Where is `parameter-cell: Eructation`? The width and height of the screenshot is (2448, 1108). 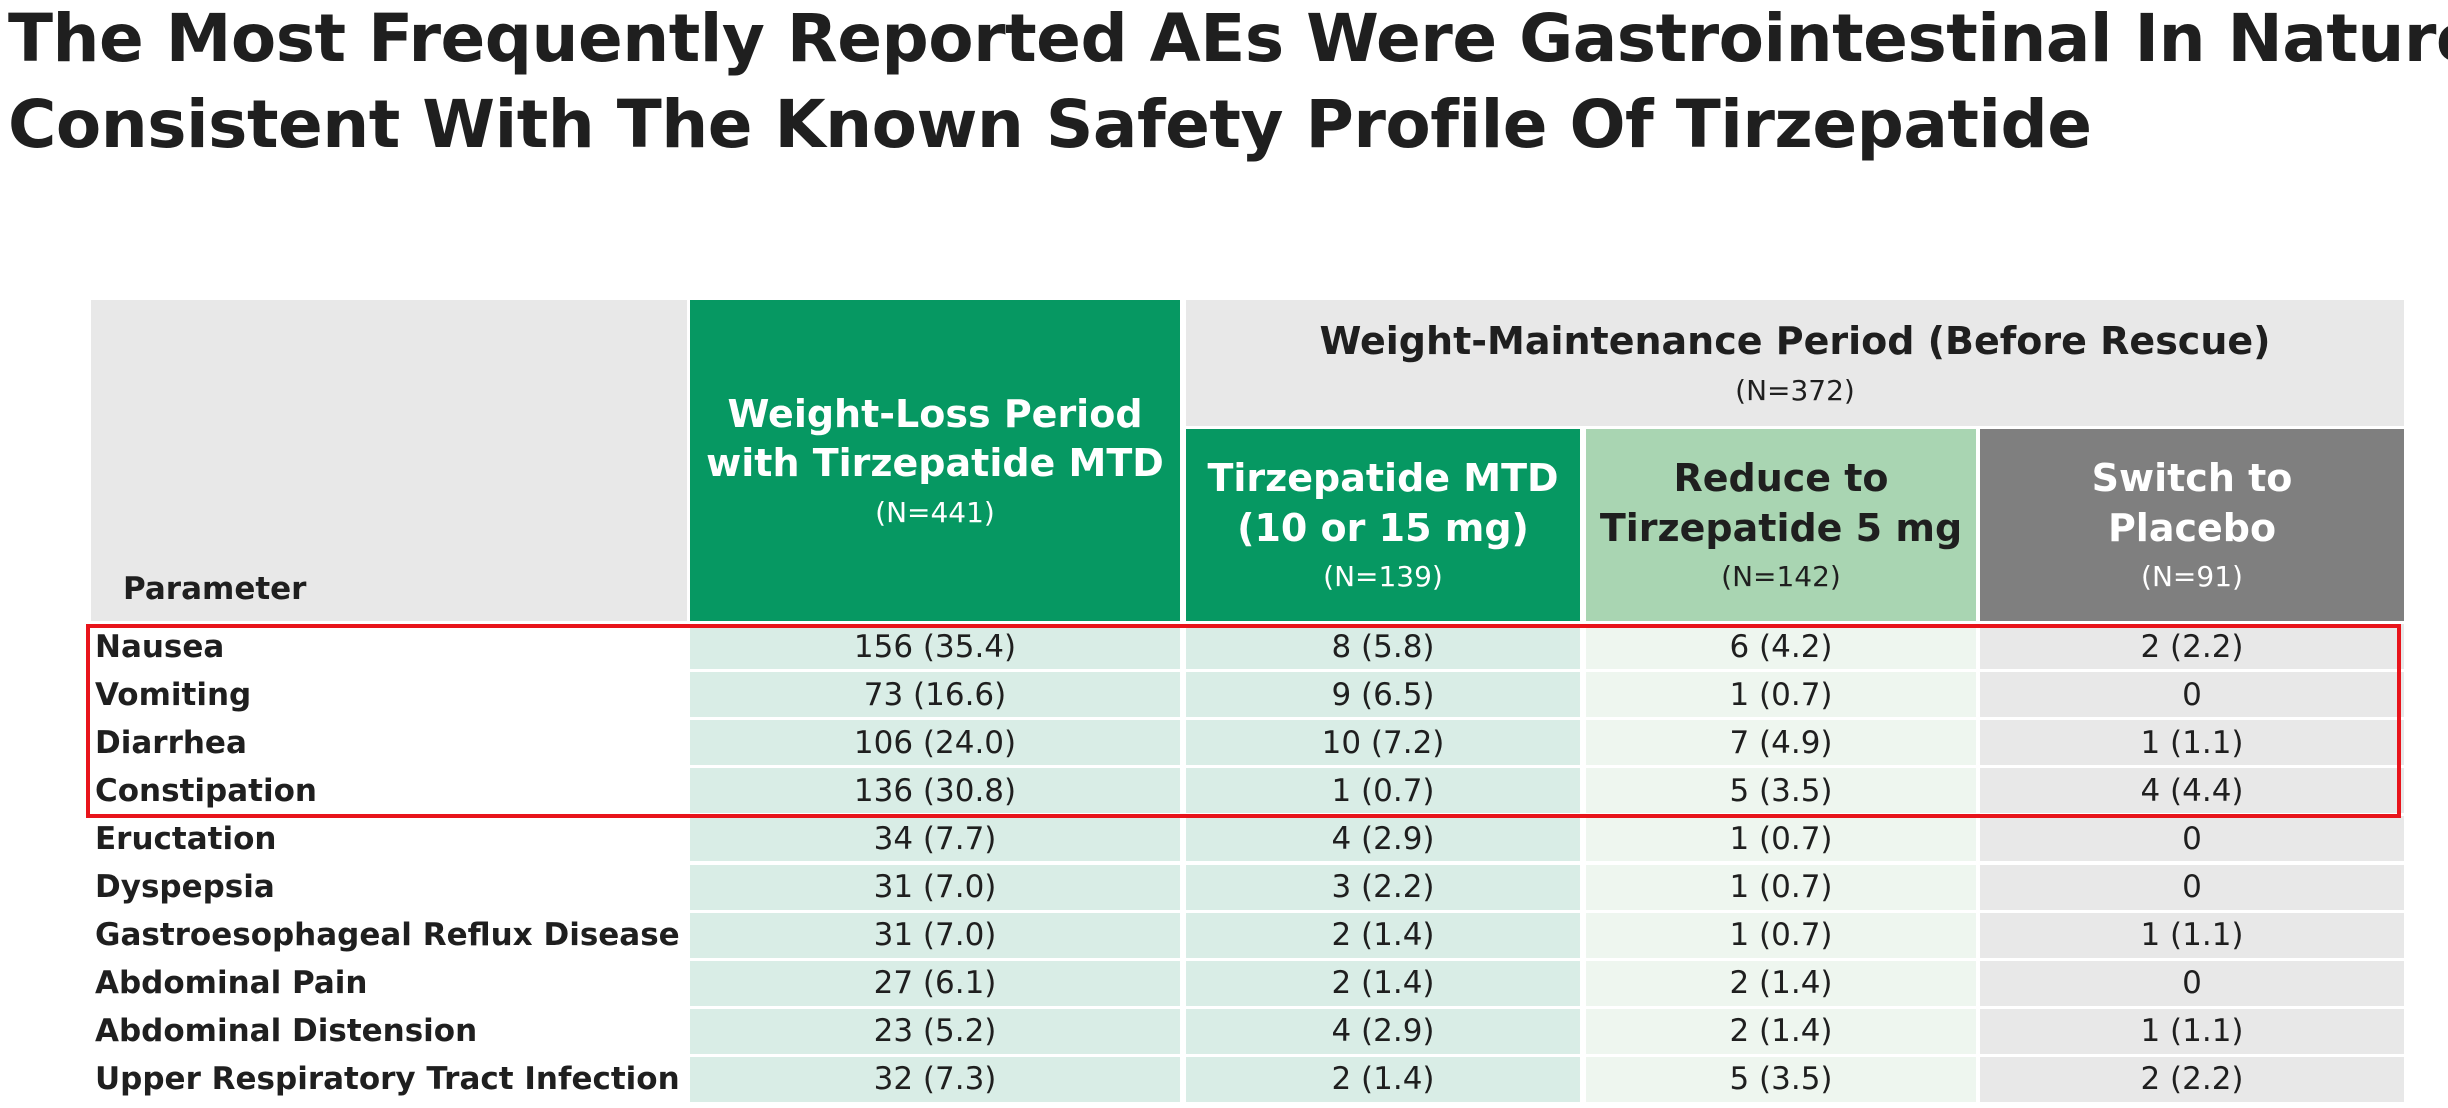 parameter-cell: Eructation is located at coordinates (389, 840).